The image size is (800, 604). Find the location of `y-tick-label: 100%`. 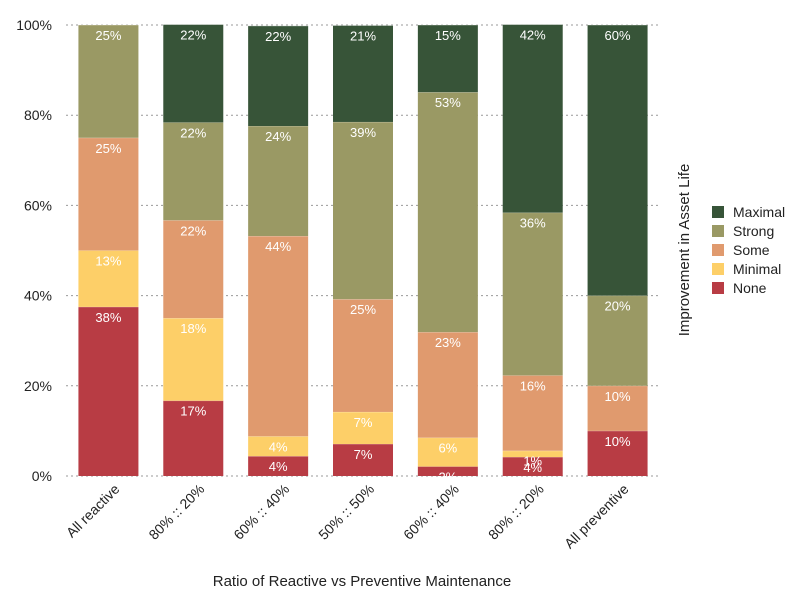

y-tick-label: 100% is located at coordinates (34, 25).